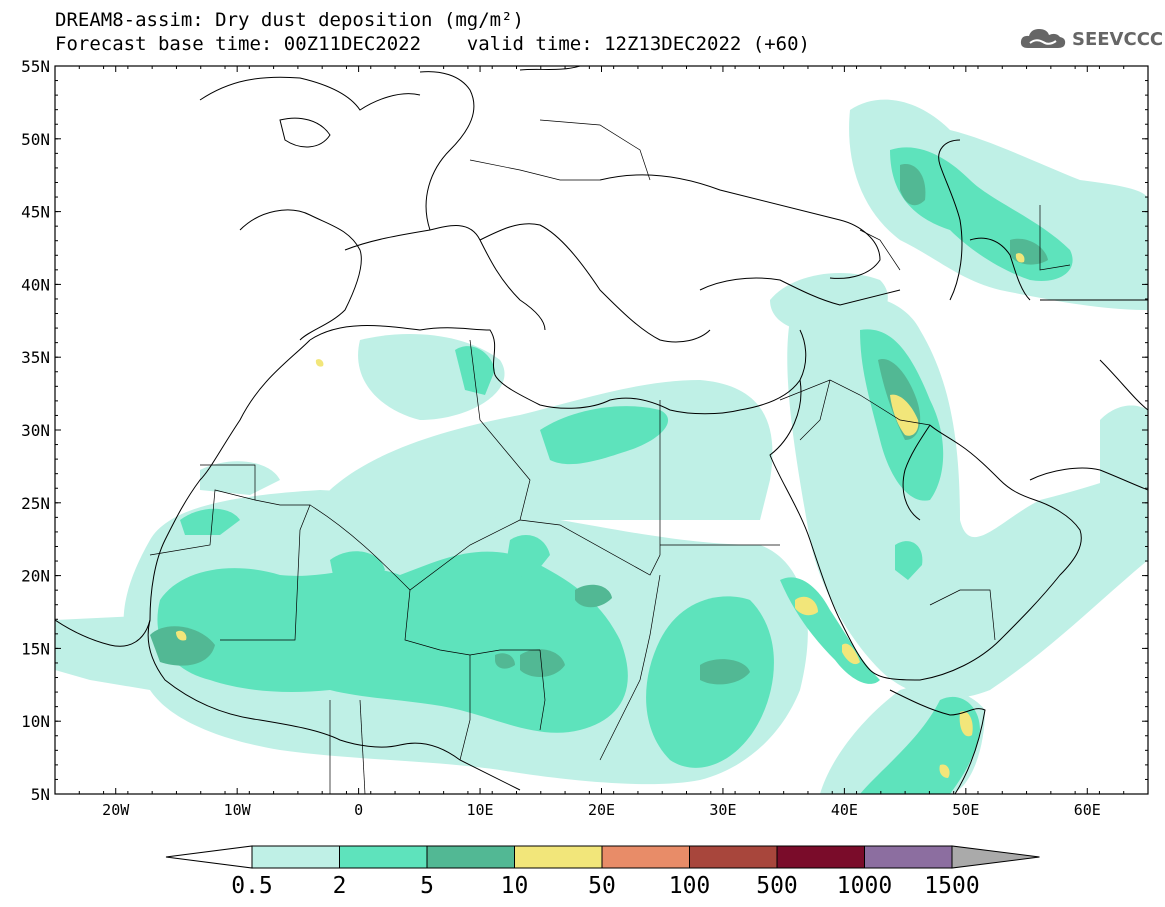  I want to click on colorbar-label: 1000, so click(864, 886).